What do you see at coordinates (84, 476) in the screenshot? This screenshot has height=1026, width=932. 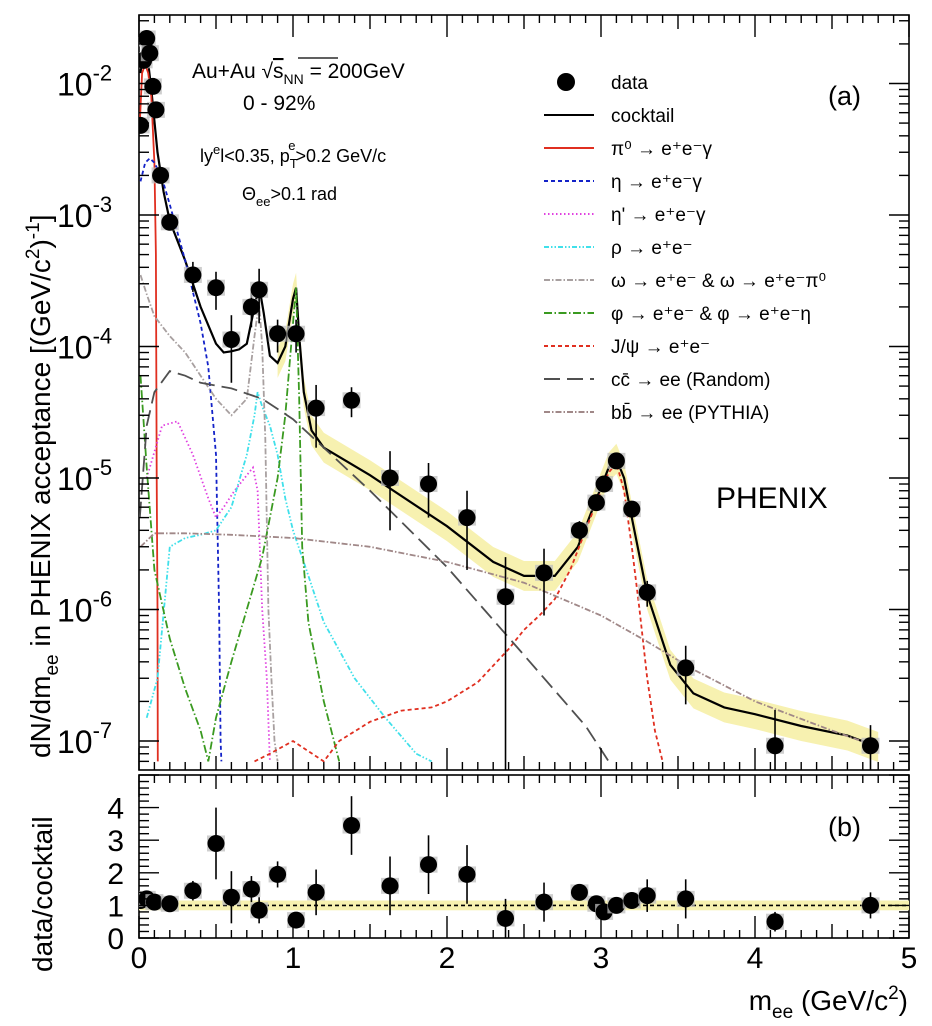 I see `y-tick-label-a: 10⁻⁵` at bounding box center [84, 476].